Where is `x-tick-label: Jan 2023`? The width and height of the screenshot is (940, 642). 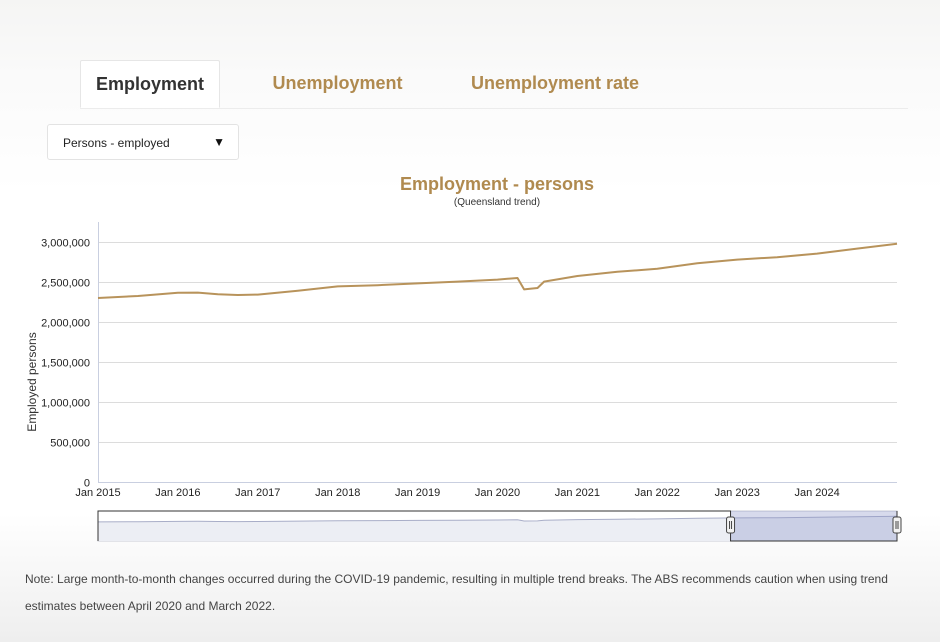 x-tick-label: Jan 2023 is located at coordinates (737, 493).